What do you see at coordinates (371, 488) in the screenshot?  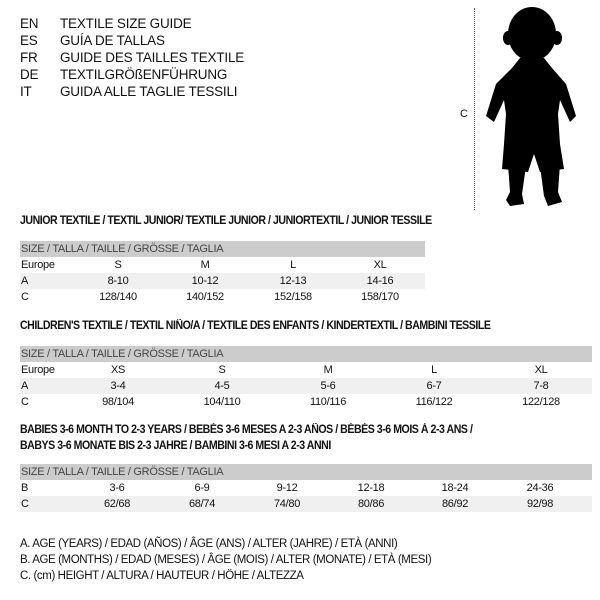 I see `table-cell: 12-18` at bounding box center [371, 488].